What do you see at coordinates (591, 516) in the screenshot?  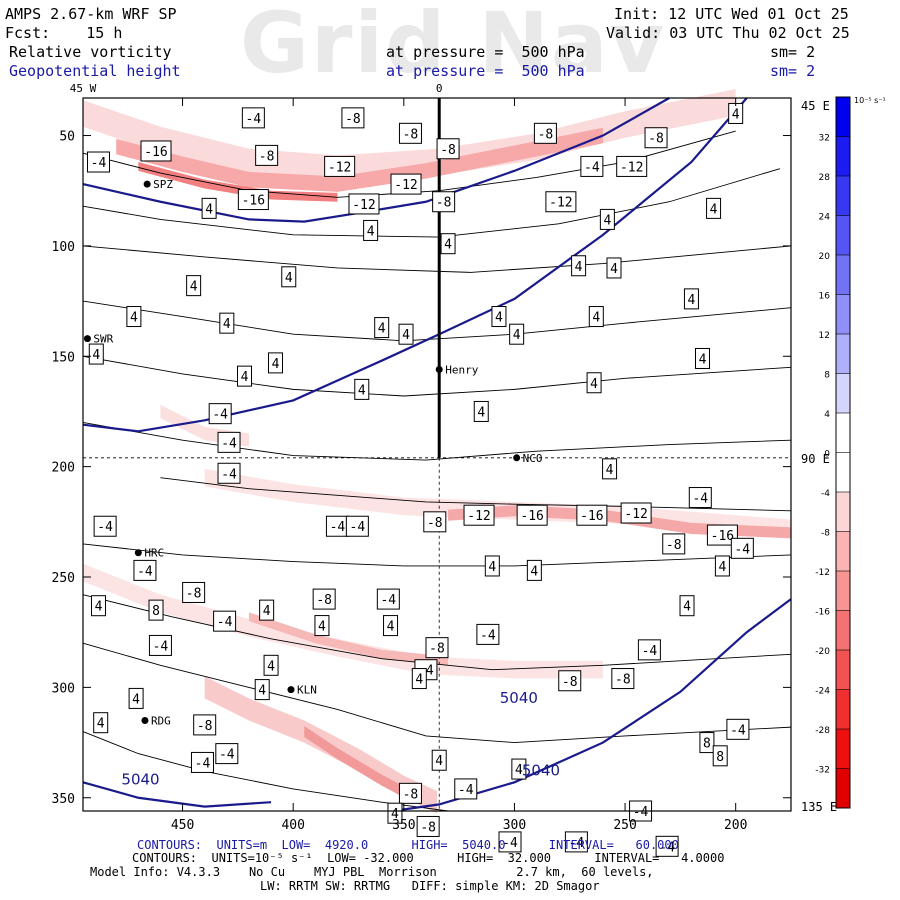 I see `vorticity-label-50: -16` at bounding box center [591, 516].